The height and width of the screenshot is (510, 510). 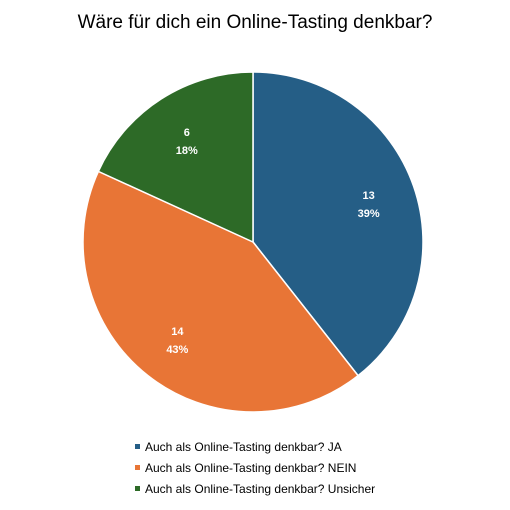 I want to click on slice-value-label-nein: 14, so click(x=177, y=332).